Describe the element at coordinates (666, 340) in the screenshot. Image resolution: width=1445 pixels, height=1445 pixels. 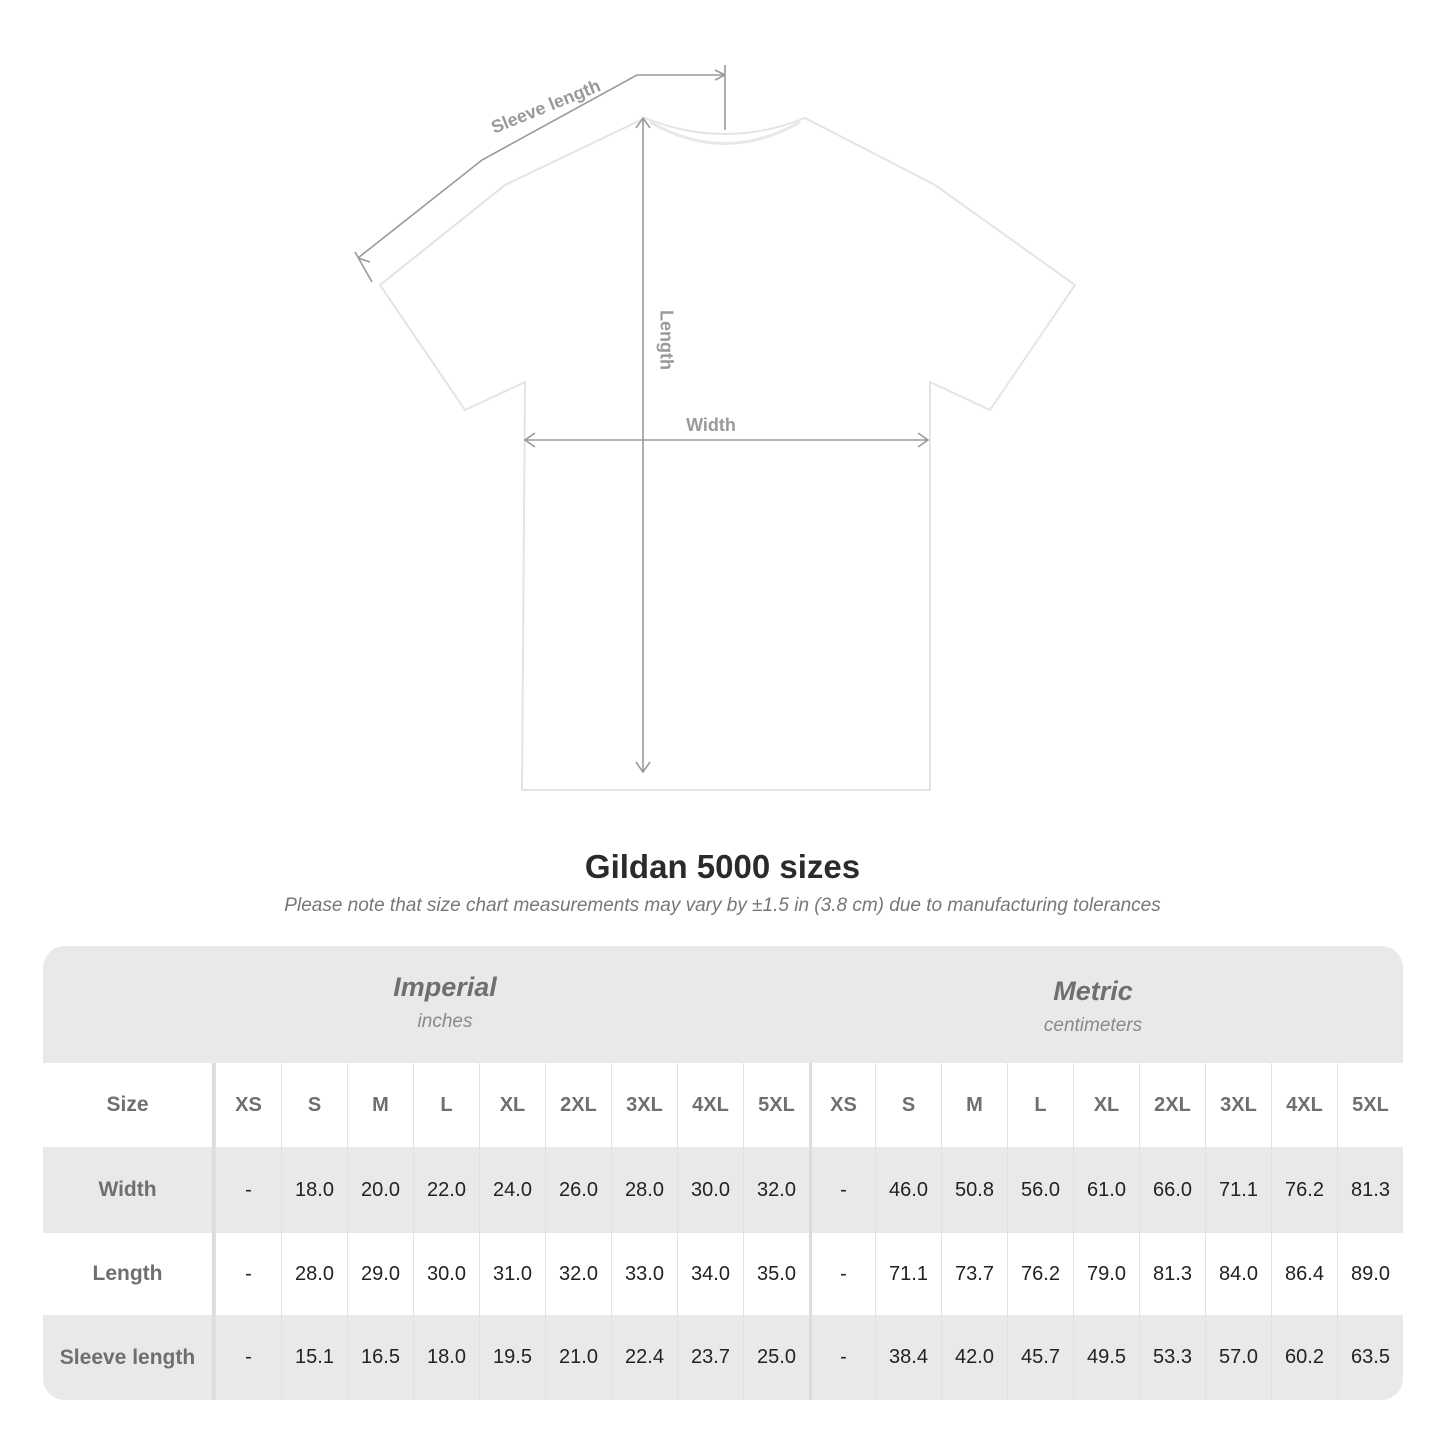
I see `length-label: Length` at that location.